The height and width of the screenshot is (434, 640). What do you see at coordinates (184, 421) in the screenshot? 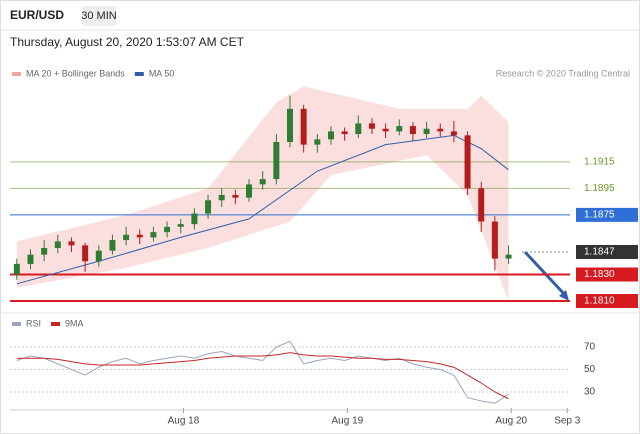
I see `x-tick-label: Aug 18` at bounding box center [184, 421].